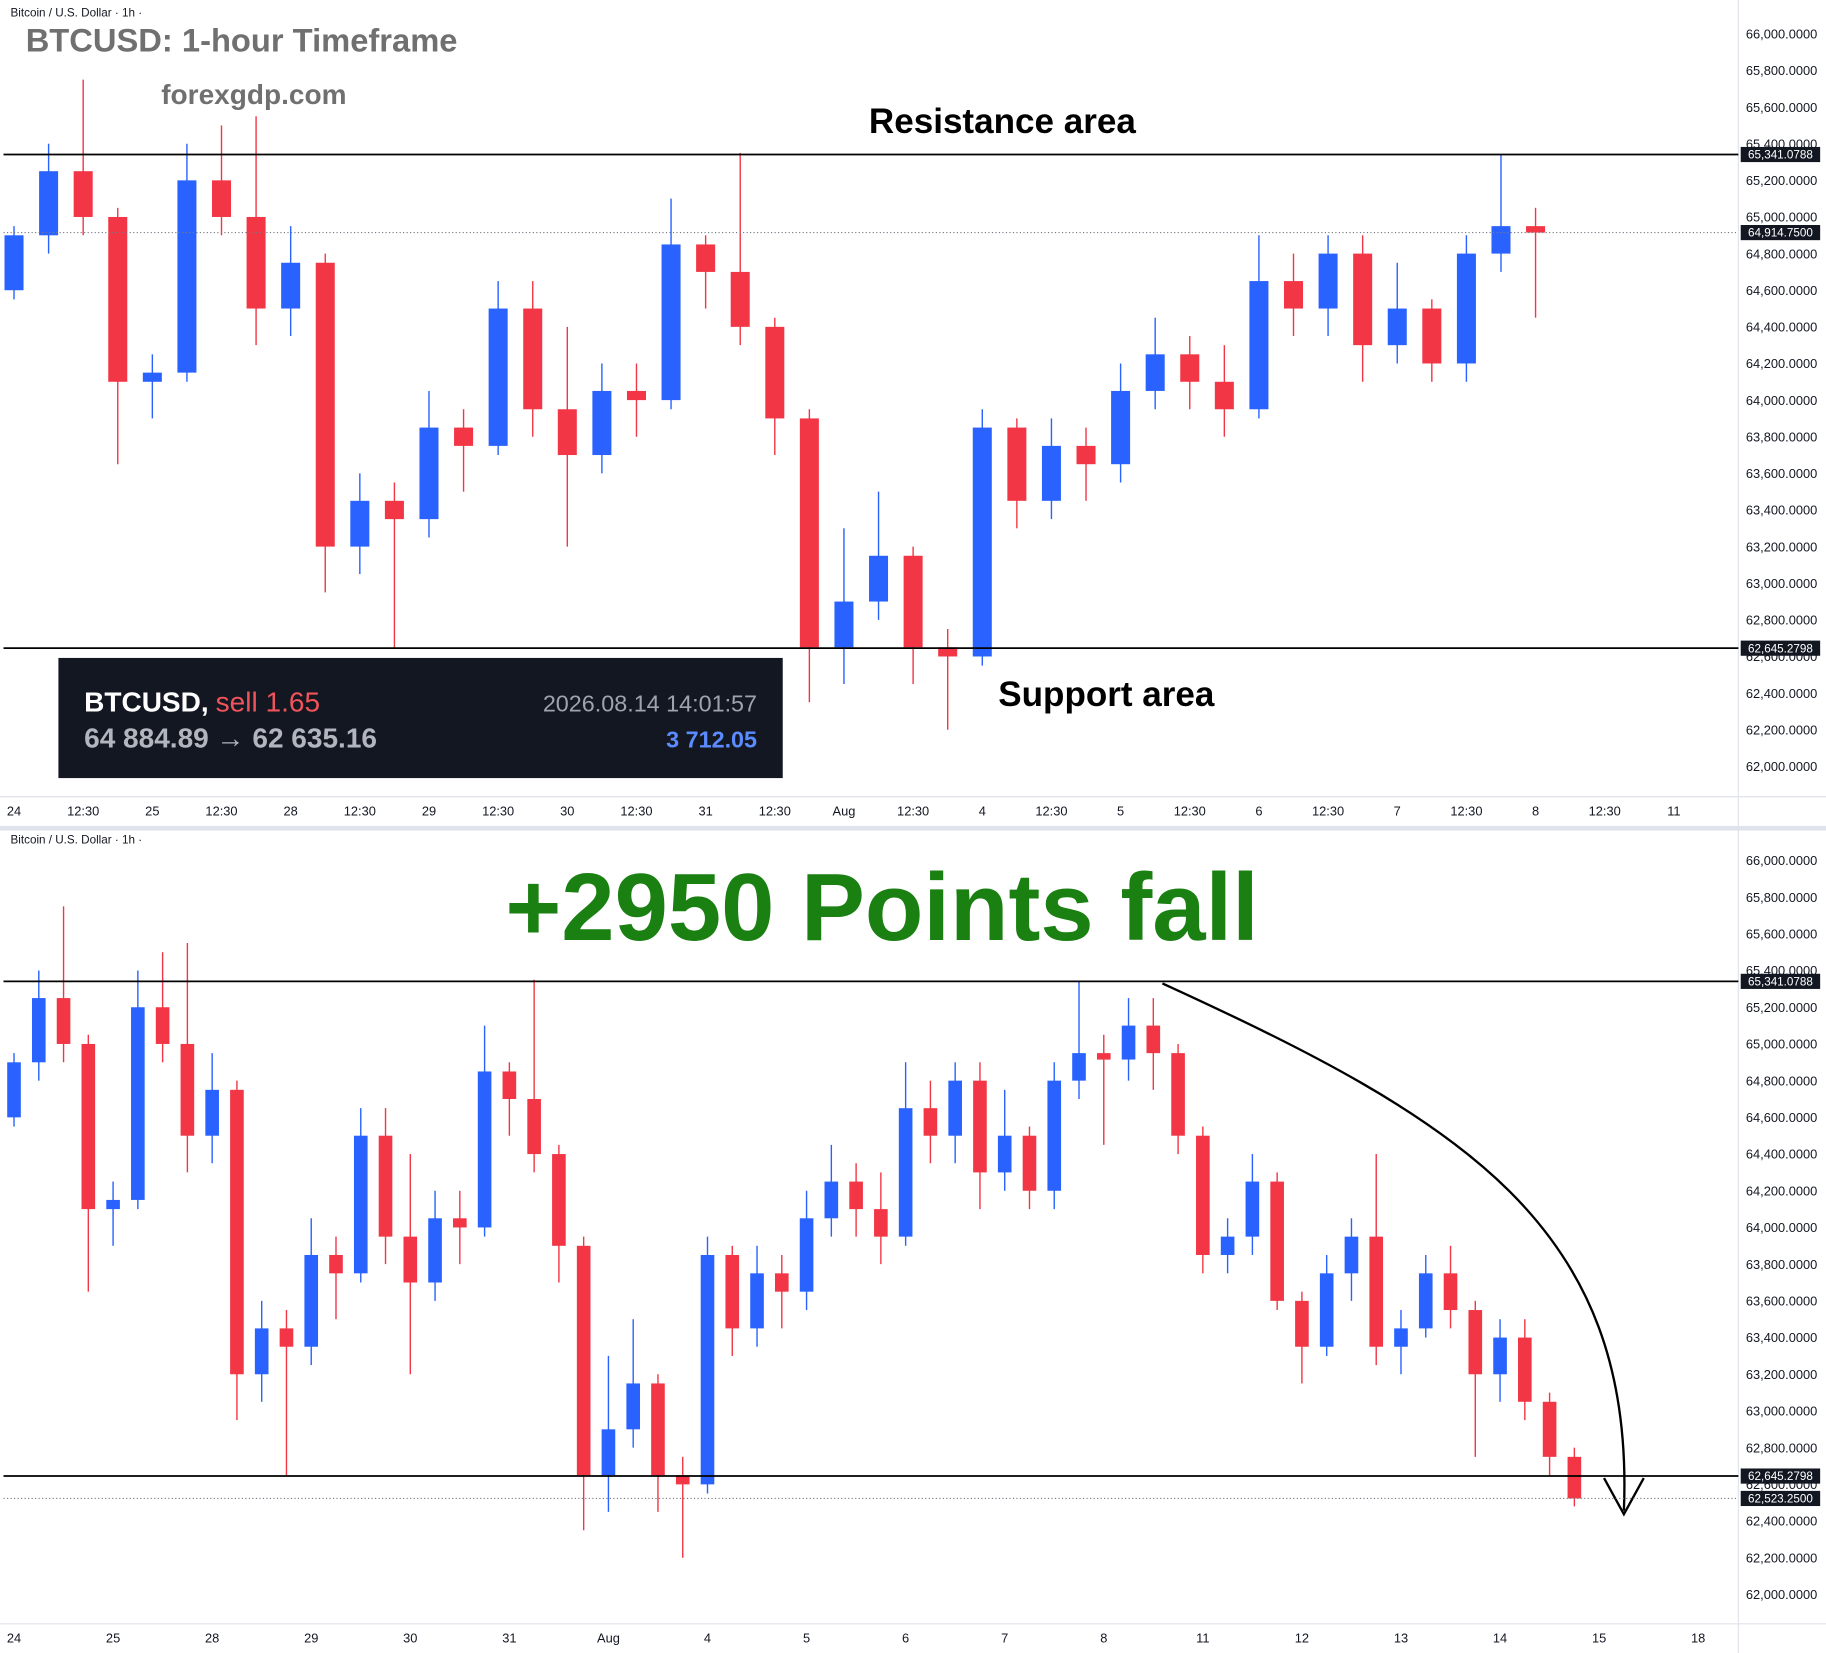  I want to click on y-tick-label: 65,200.0000, so click(1781, 1007).